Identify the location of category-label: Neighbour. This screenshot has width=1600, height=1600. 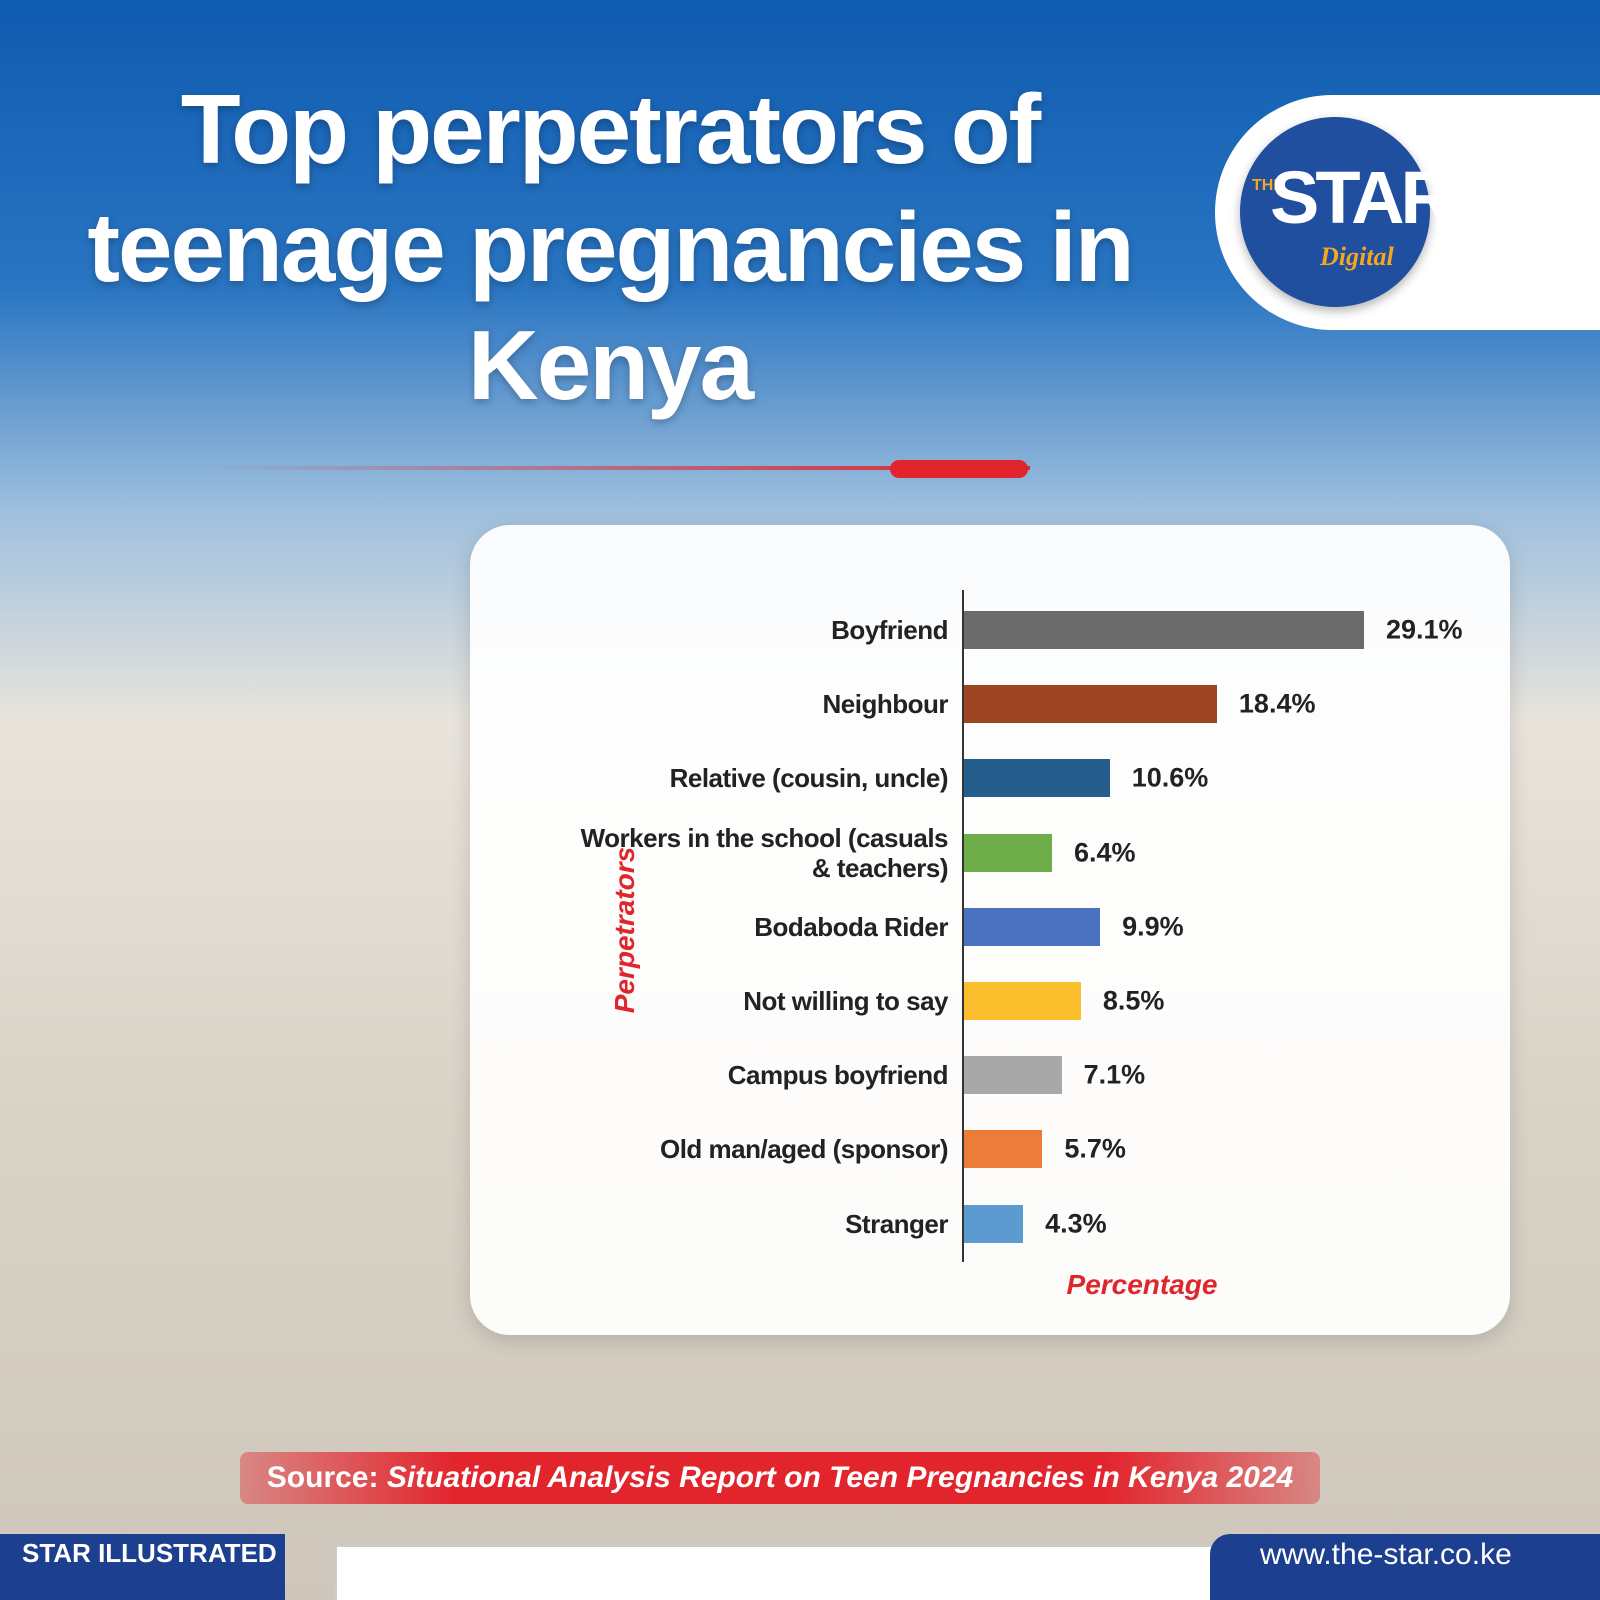
(885, 704).